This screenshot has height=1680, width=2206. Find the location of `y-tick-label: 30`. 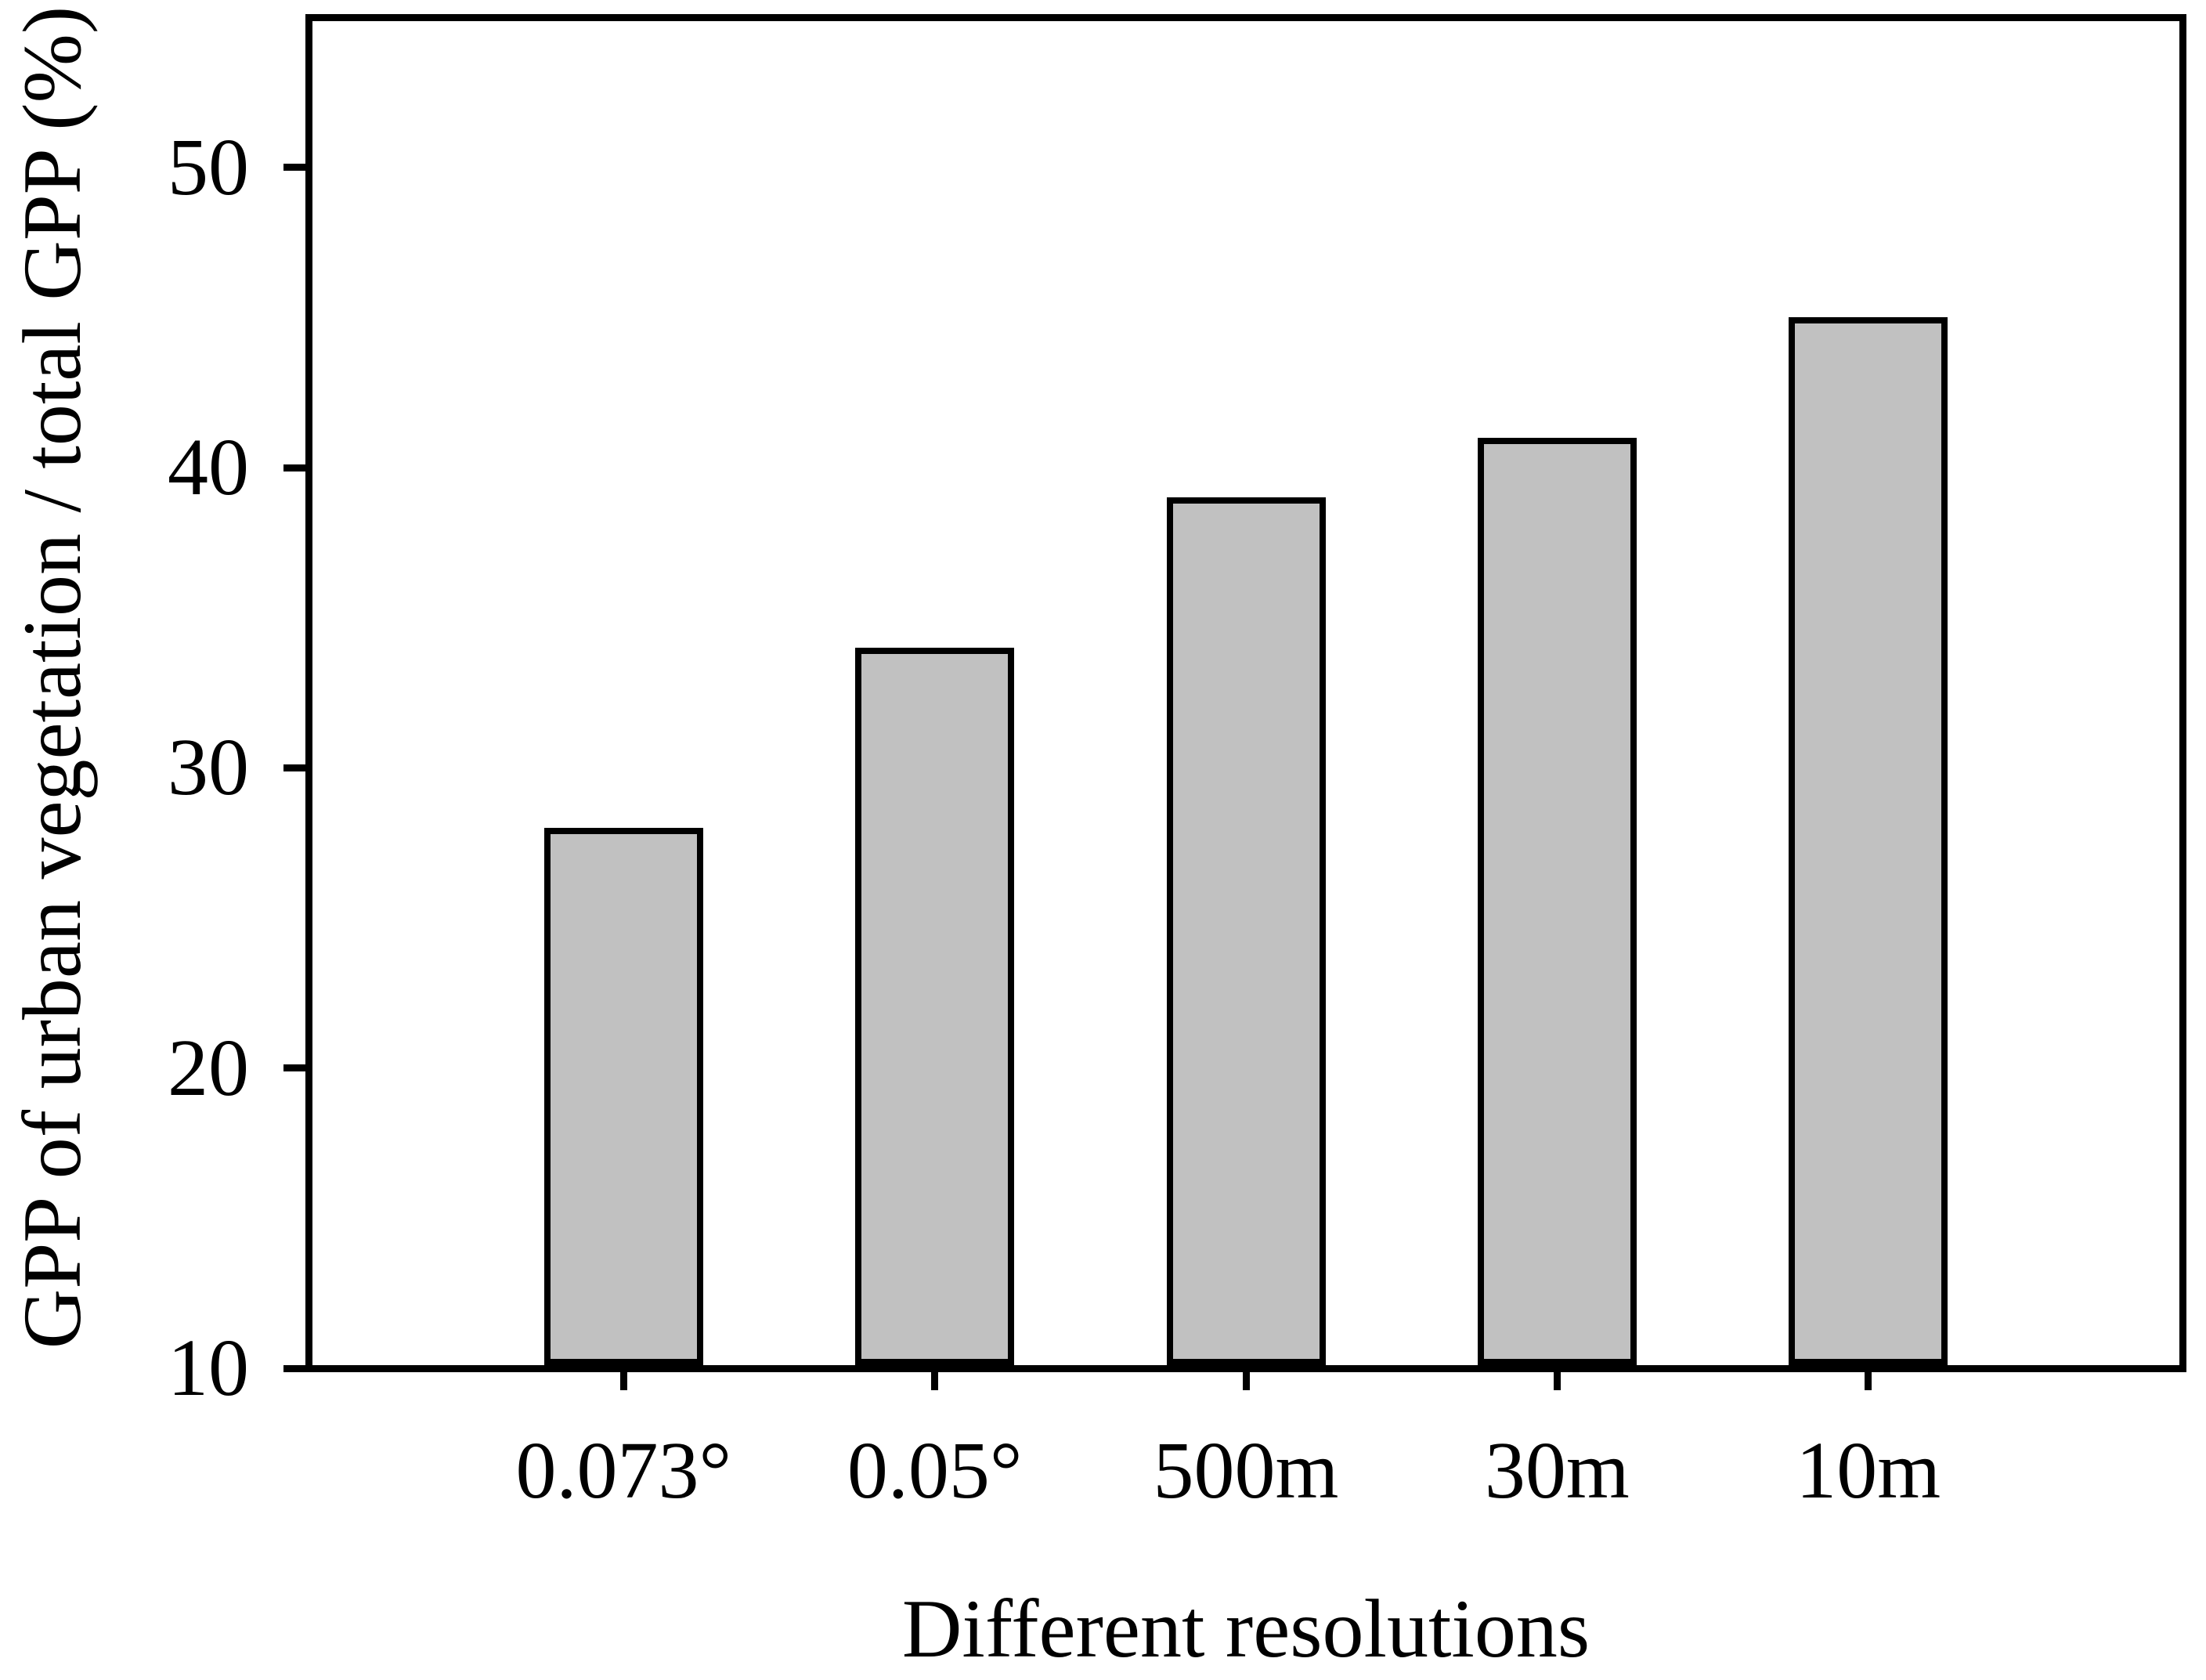

y-tick-label: 30 is located at coordinates (209, 767).